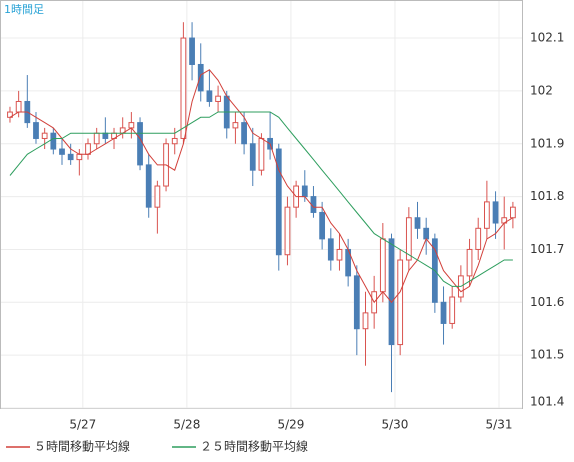 The height and width of the screenshot is (462, 574). What do you see at coordinates (499, 425) in the screenshot?
I see `x-tick-label: 5/31` at bounding box center [499, 425].